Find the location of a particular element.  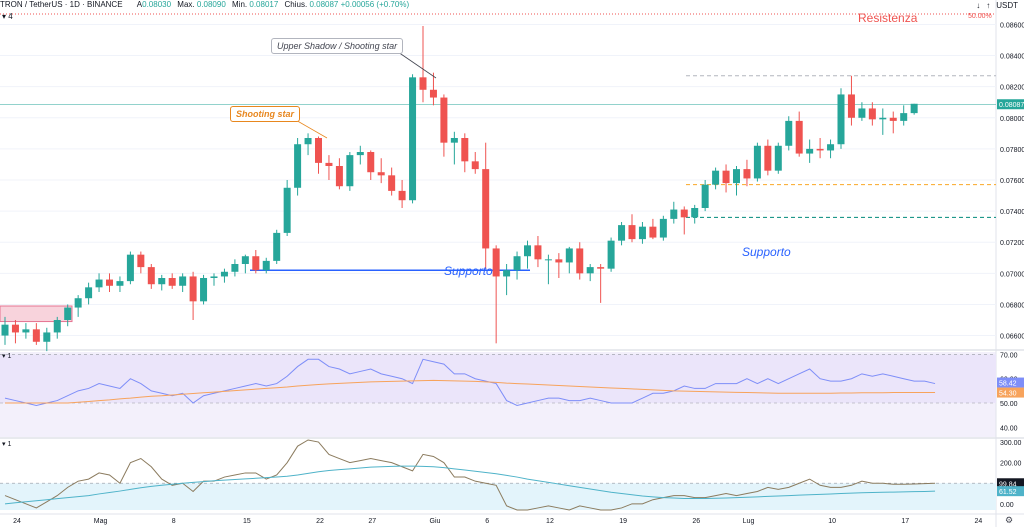

time-tick-label: Giu is located at coordinates (435, 521).